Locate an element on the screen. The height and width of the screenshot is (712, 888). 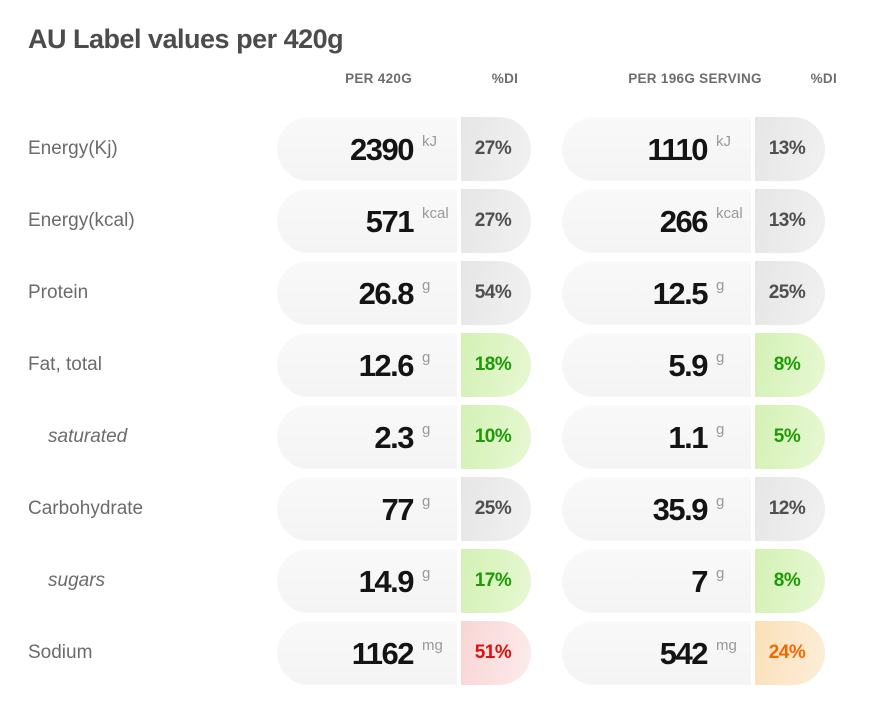
table-row: saturated 2.3 g 10% 1.1 g 5% is located at coordinates (444, 437).